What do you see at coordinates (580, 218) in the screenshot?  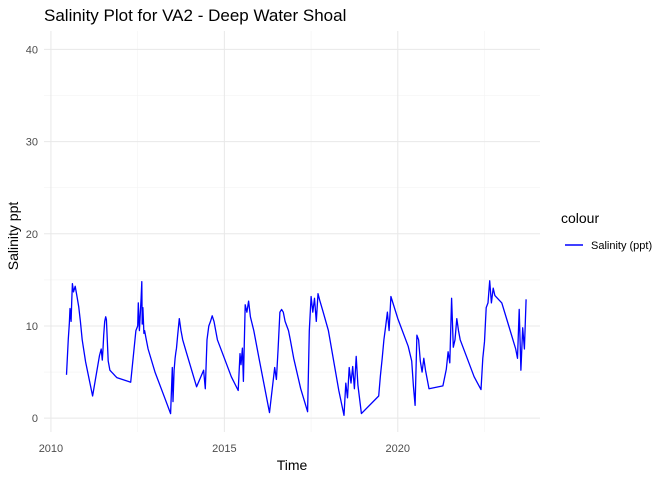 I see `legend-title: colour` at bounding box center [580, 218].